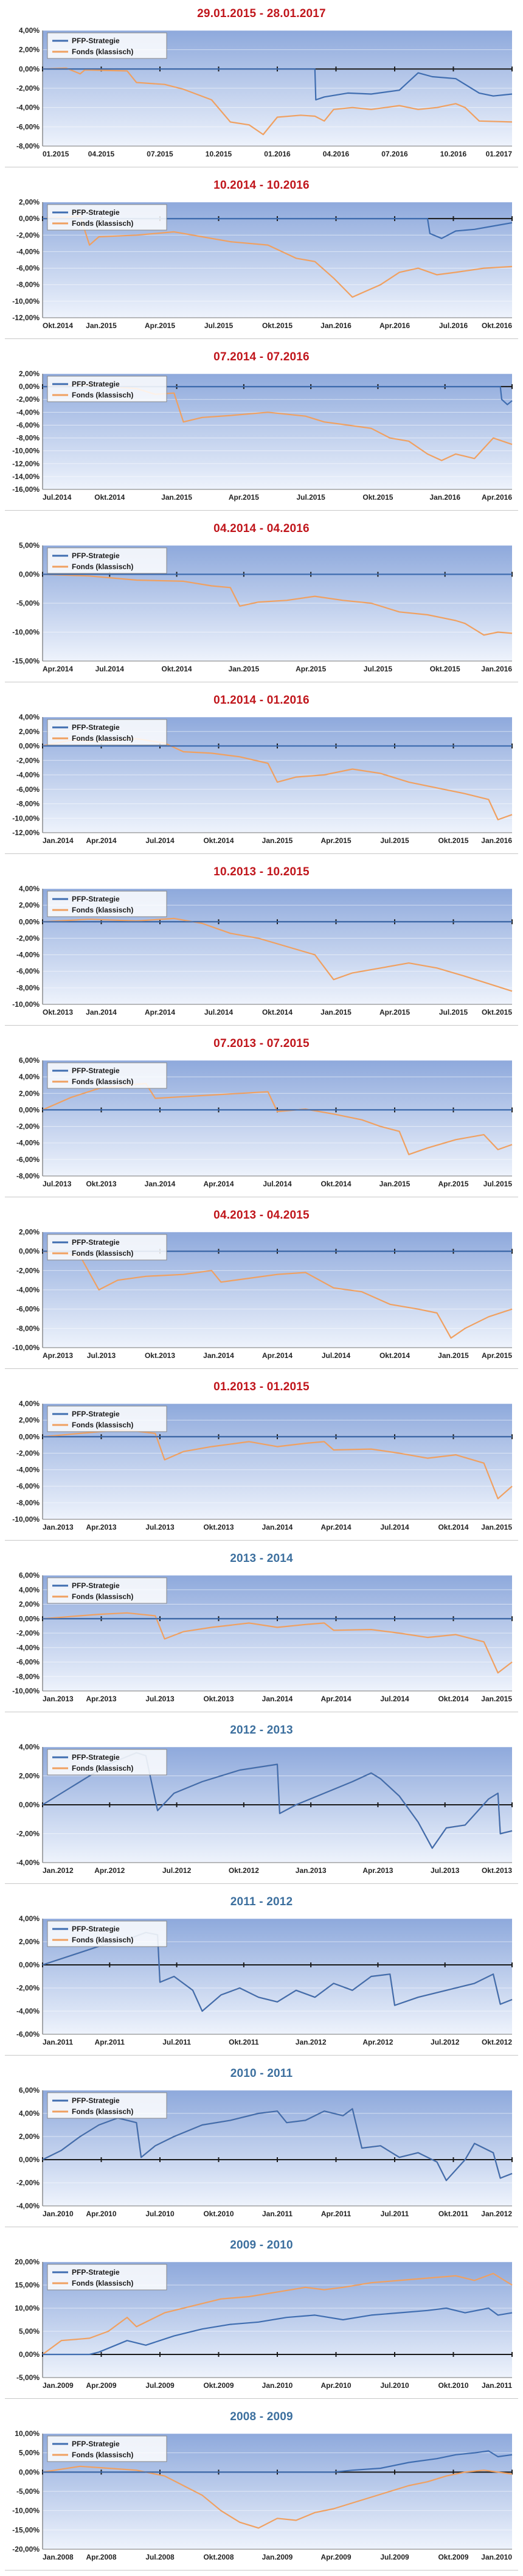 The height and width of the screenshot is (2576, 523). What do you see at coordinates (311, 1871) in the screenshot?
I see `x-tick-label: Jan.2013` at bounding box center [311, 1871].